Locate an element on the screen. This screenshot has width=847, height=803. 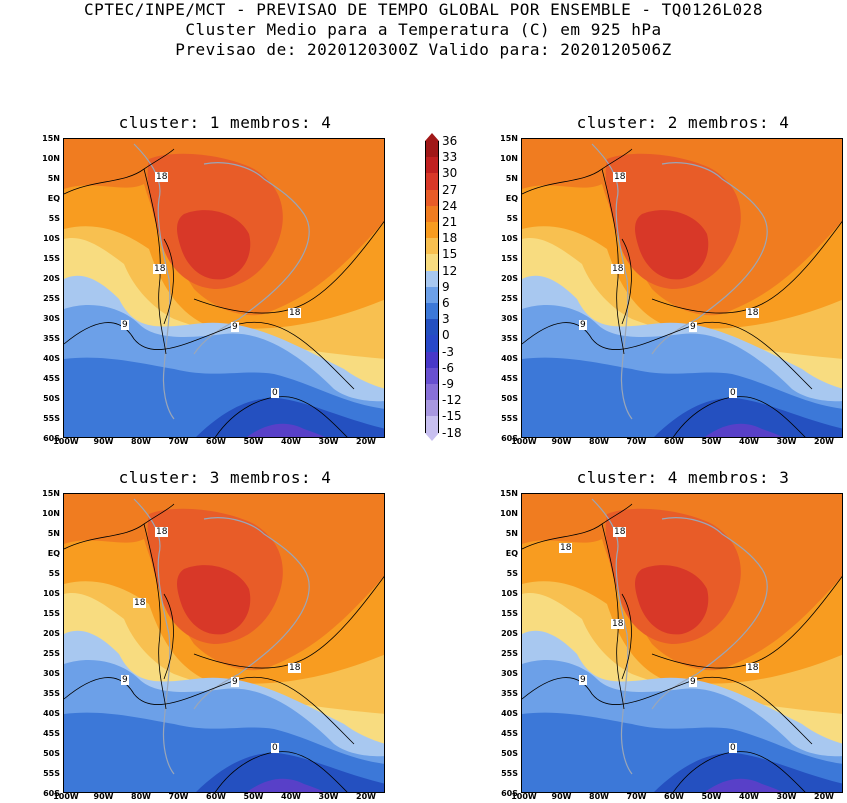
colorbar-tick-label: 0 is located at coordinates (446, 335).